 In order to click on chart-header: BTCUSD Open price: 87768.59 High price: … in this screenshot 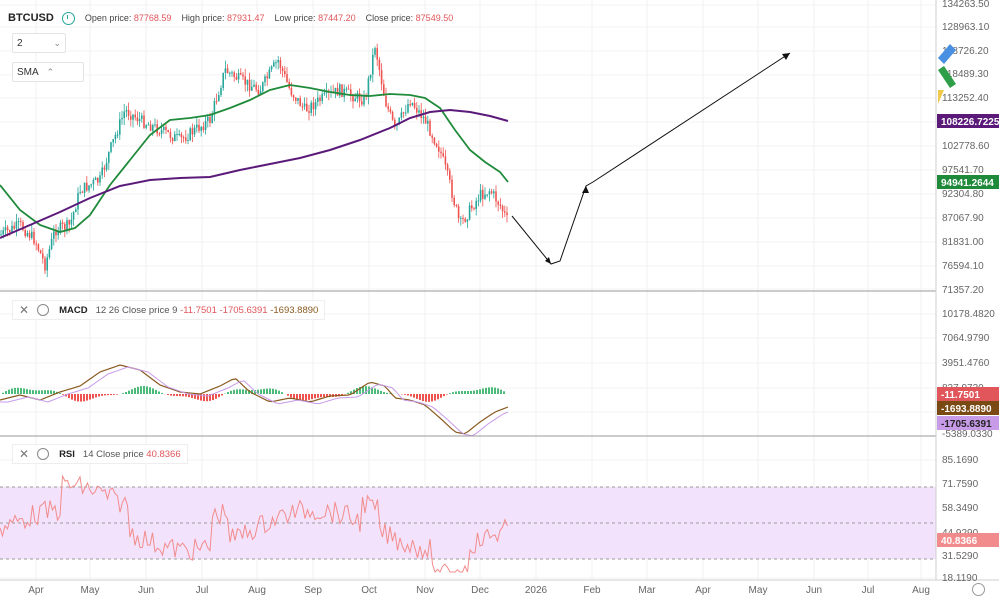, I will do `click(235, 18)`.